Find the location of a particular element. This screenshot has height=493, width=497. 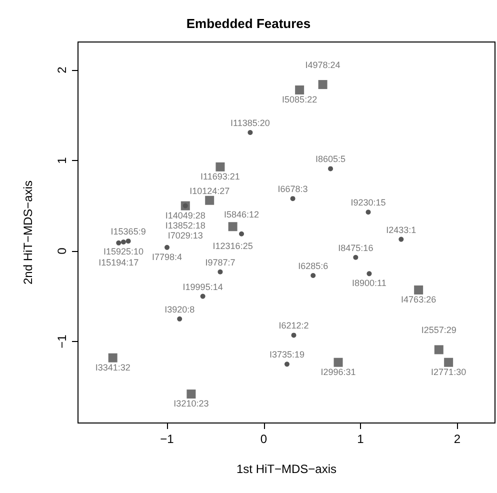

x-tick-label: 1 is located at coordinates (360, 439).